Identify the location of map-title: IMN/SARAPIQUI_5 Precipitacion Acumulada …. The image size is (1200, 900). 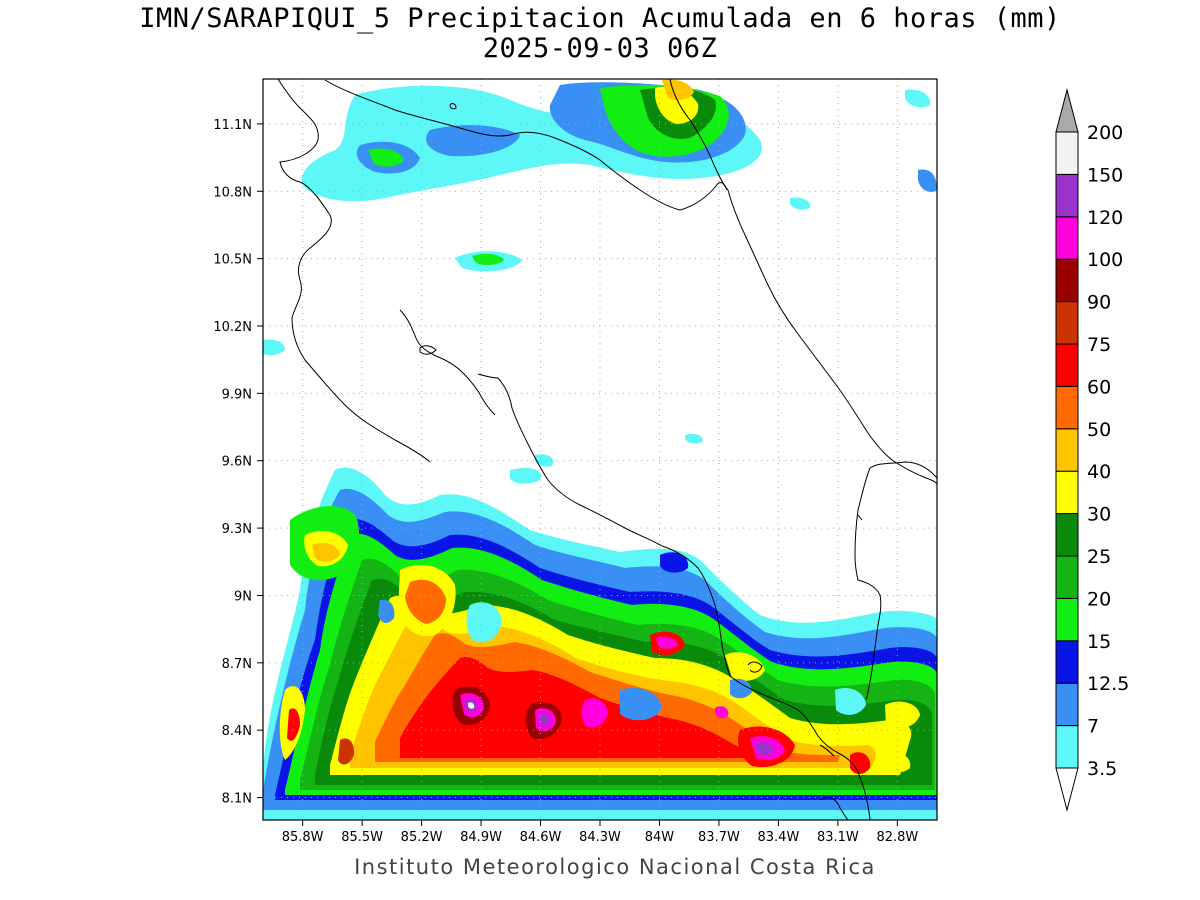
(600, 18).